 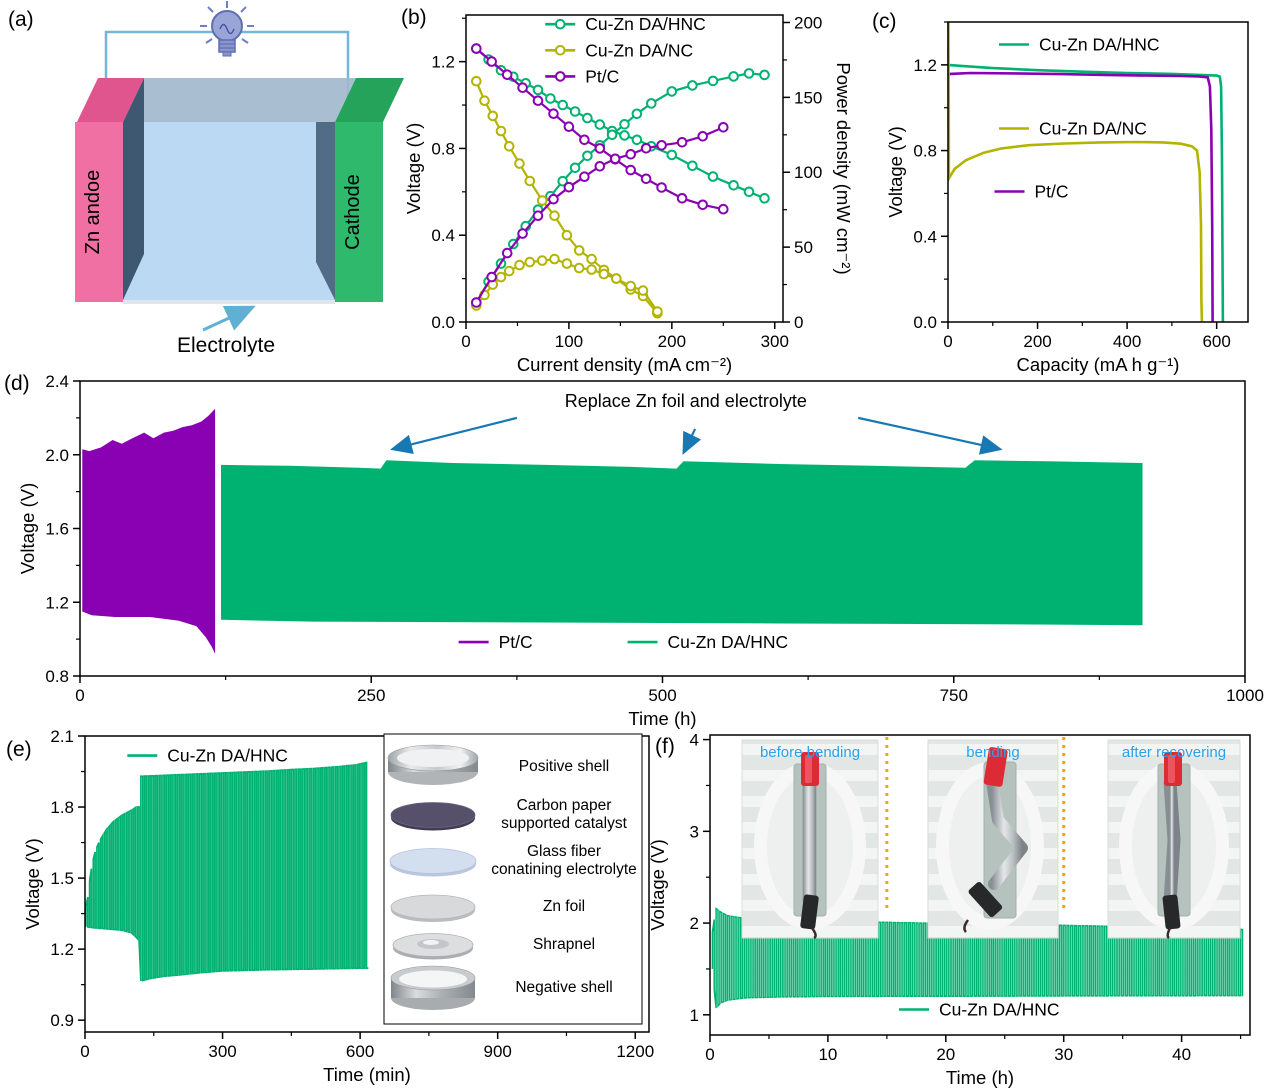 I want to click on svg-text: 1000, so click(x=1245, y=695).